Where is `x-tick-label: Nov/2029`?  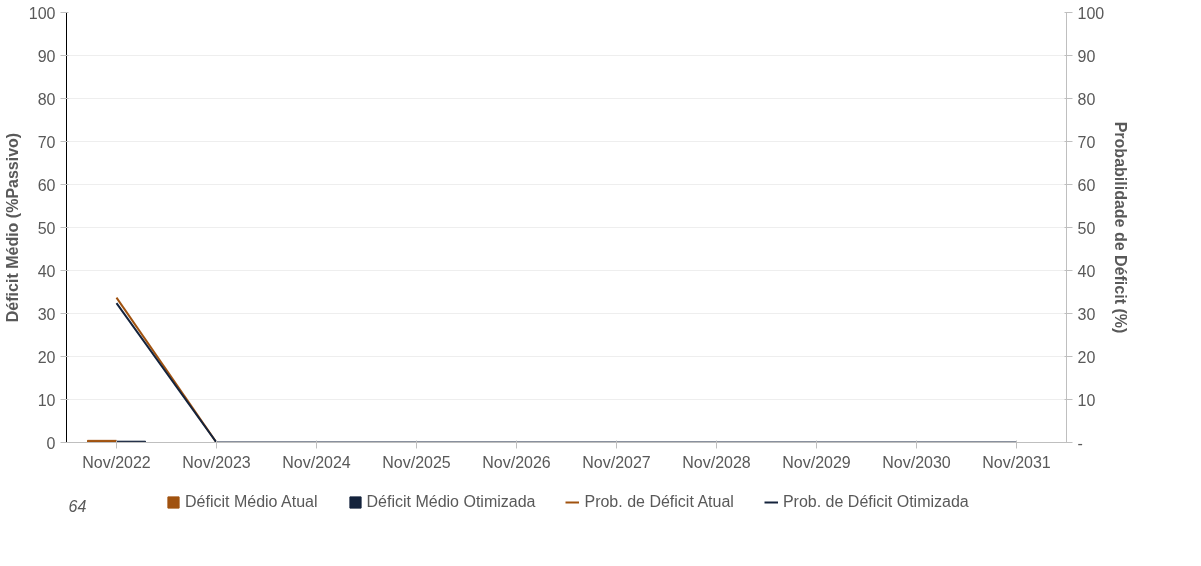
x-tick-label: Nov/2029 is located at coordinates (816, 462).